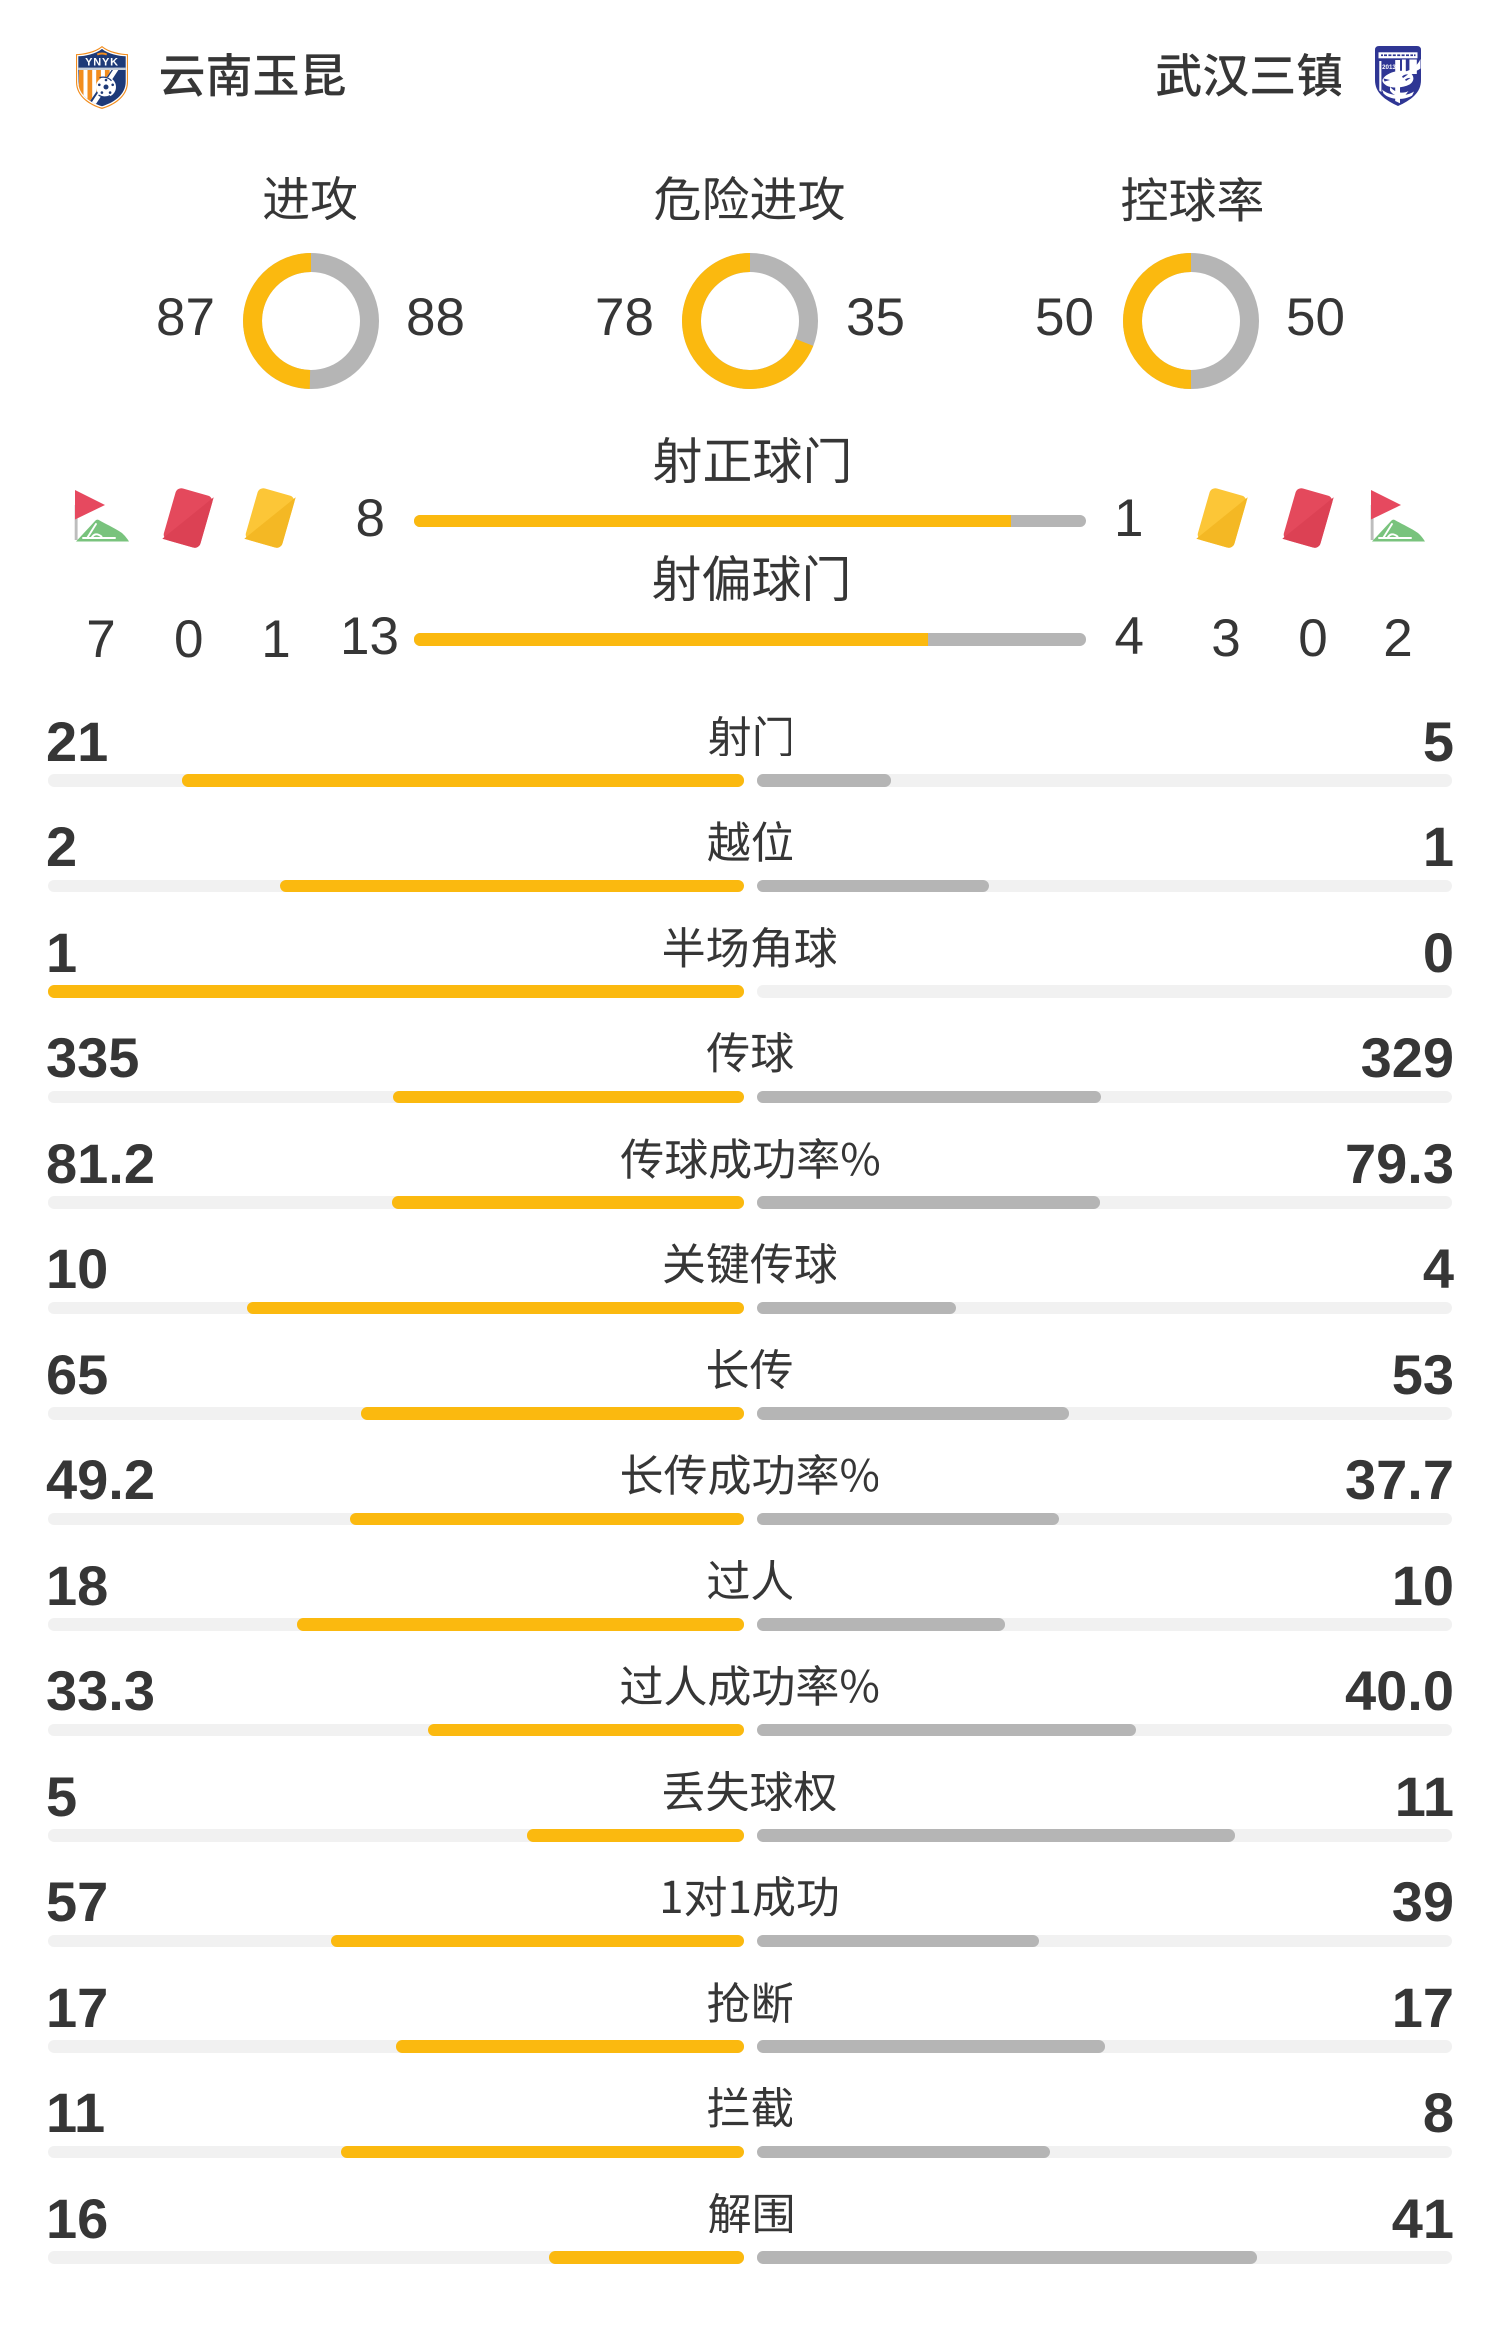 This screenshot has height=2350, width=1500. What do you see at coordinates (1389, 67) in the screenshot?
I see `svg-text: 2013` at bounding box center [1389, 67].